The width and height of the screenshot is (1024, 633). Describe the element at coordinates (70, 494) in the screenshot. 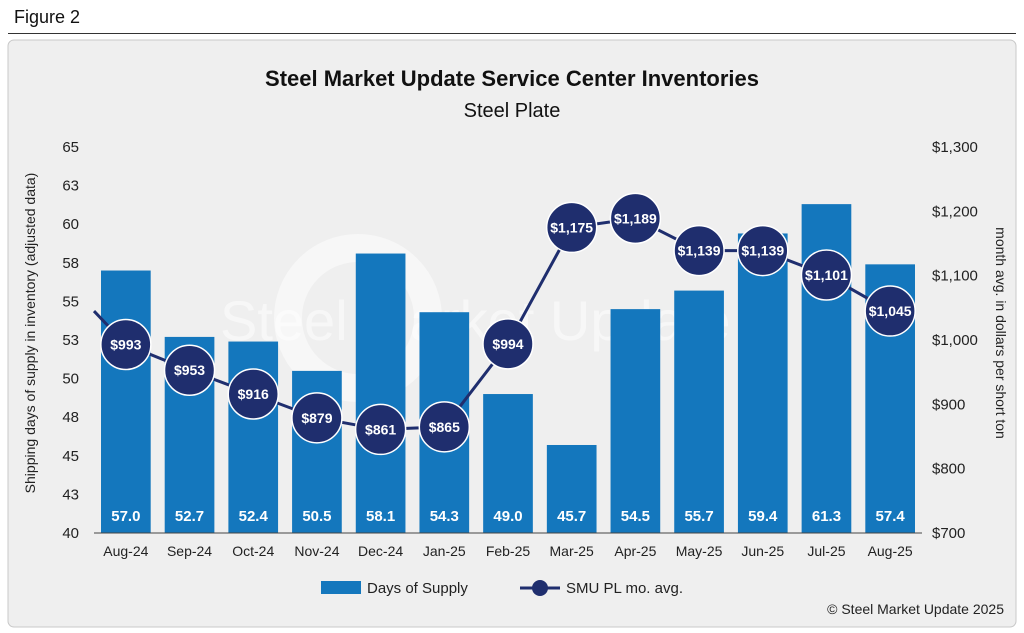

I see `y-tick-label: 43` at that location.